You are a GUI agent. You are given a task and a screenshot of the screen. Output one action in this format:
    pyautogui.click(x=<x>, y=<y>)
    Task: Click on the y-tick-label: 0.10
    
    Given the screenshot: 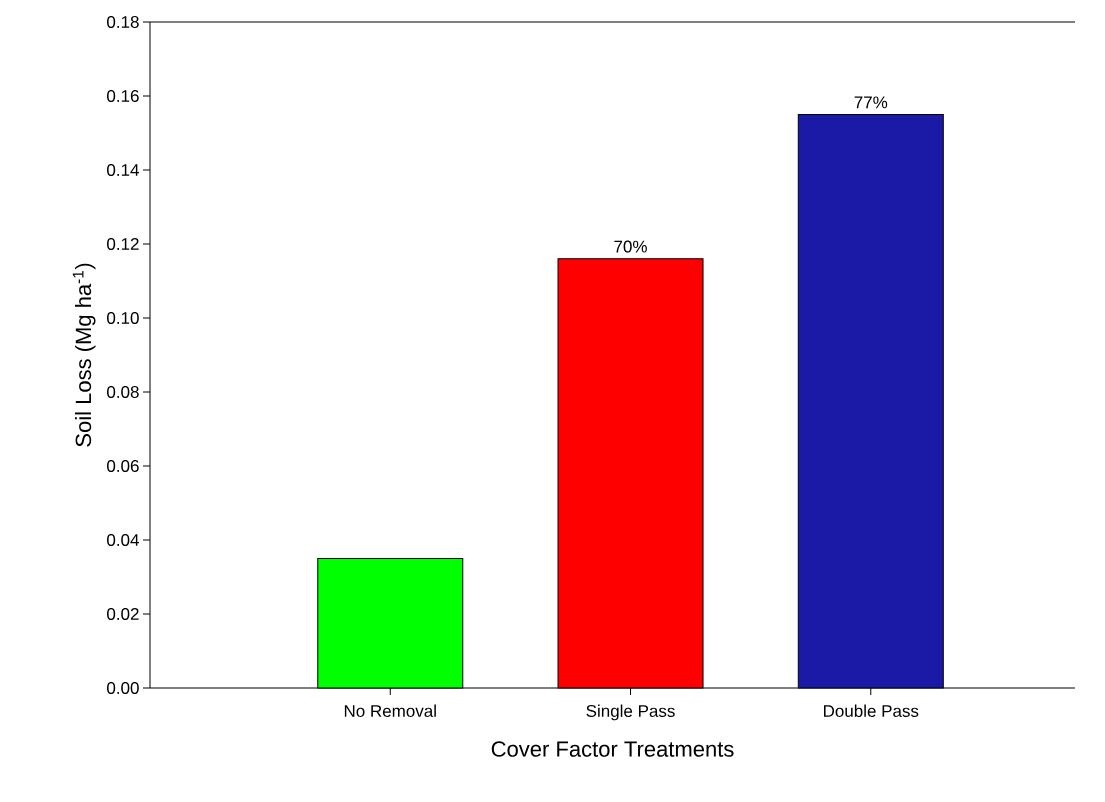 What is the action you would take?
    pyautogui.click(x=123, y=318)
    